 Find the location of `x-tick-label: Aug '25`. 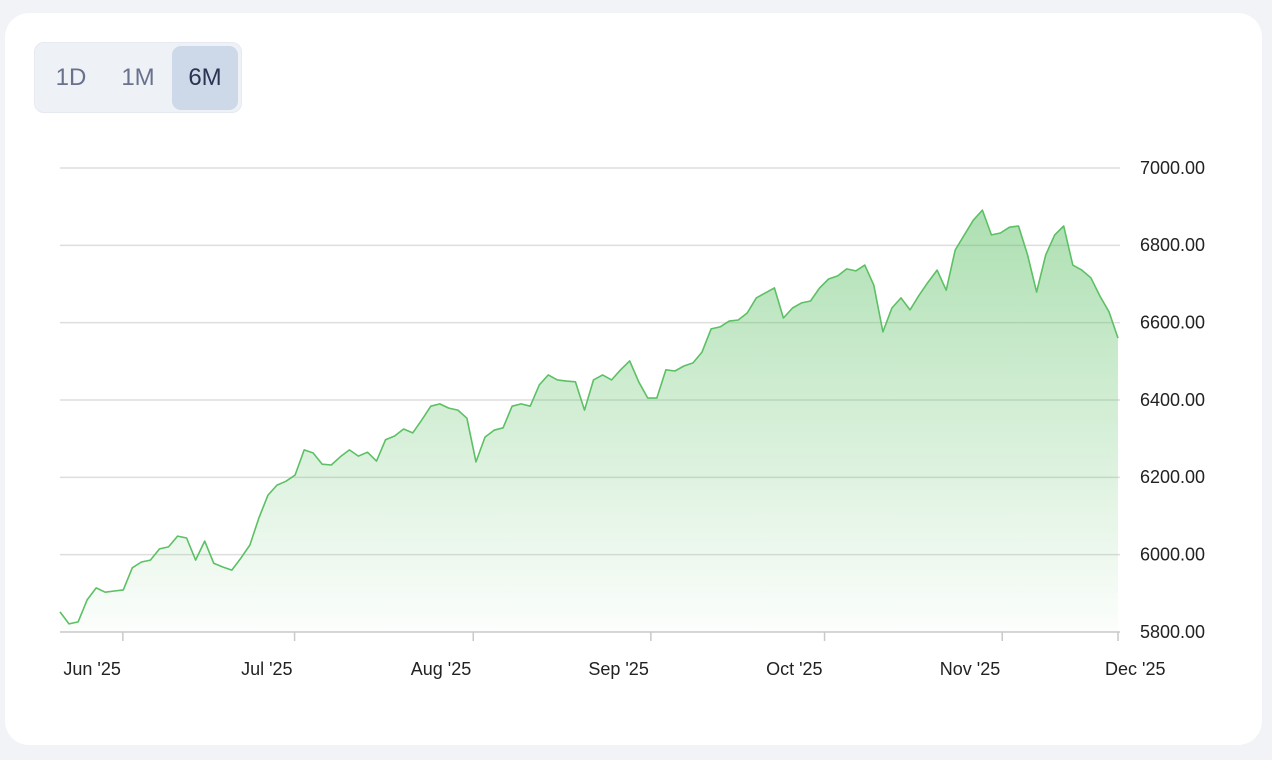

x-tick-label: Aug '25 is located at coordinates (441, 669).